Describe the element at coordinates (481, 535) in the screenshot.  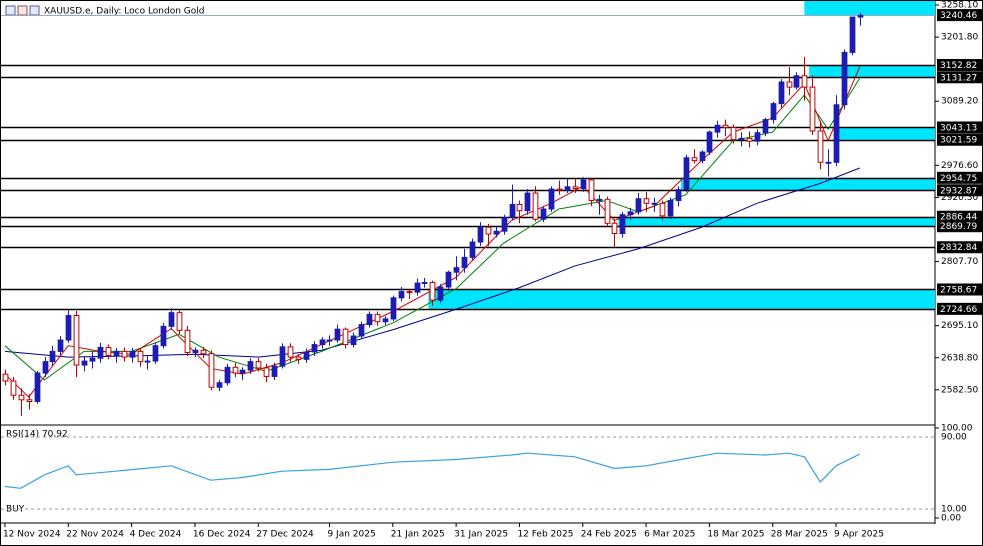
I see `x-tick-label: 31 Jan 2025` at that location.